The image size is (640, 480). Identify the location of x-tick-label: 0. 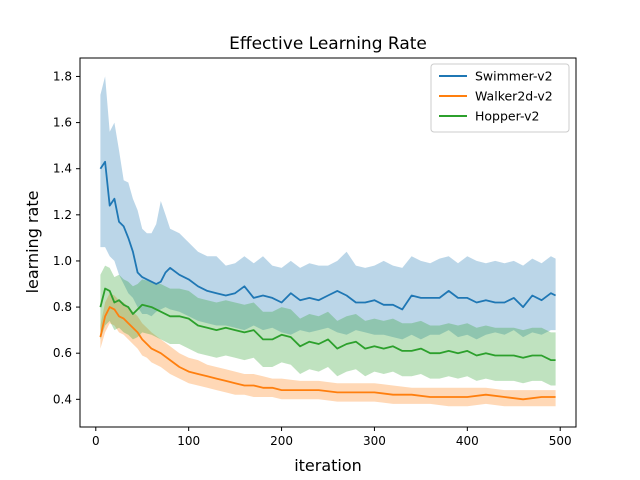
(96, 441).